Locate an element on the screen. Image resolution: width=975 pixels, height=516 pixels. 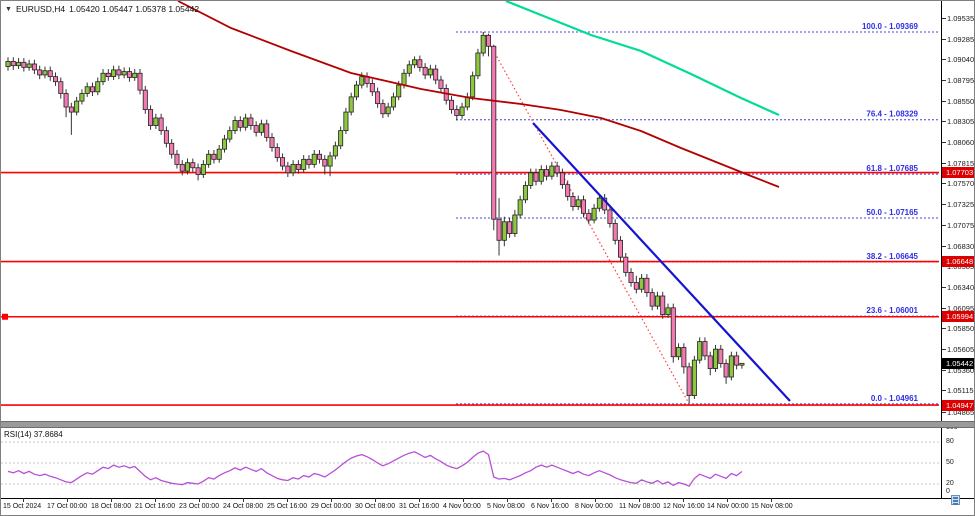
time-label: 8 Nov 00:00 is located at coordinates (594, 506).